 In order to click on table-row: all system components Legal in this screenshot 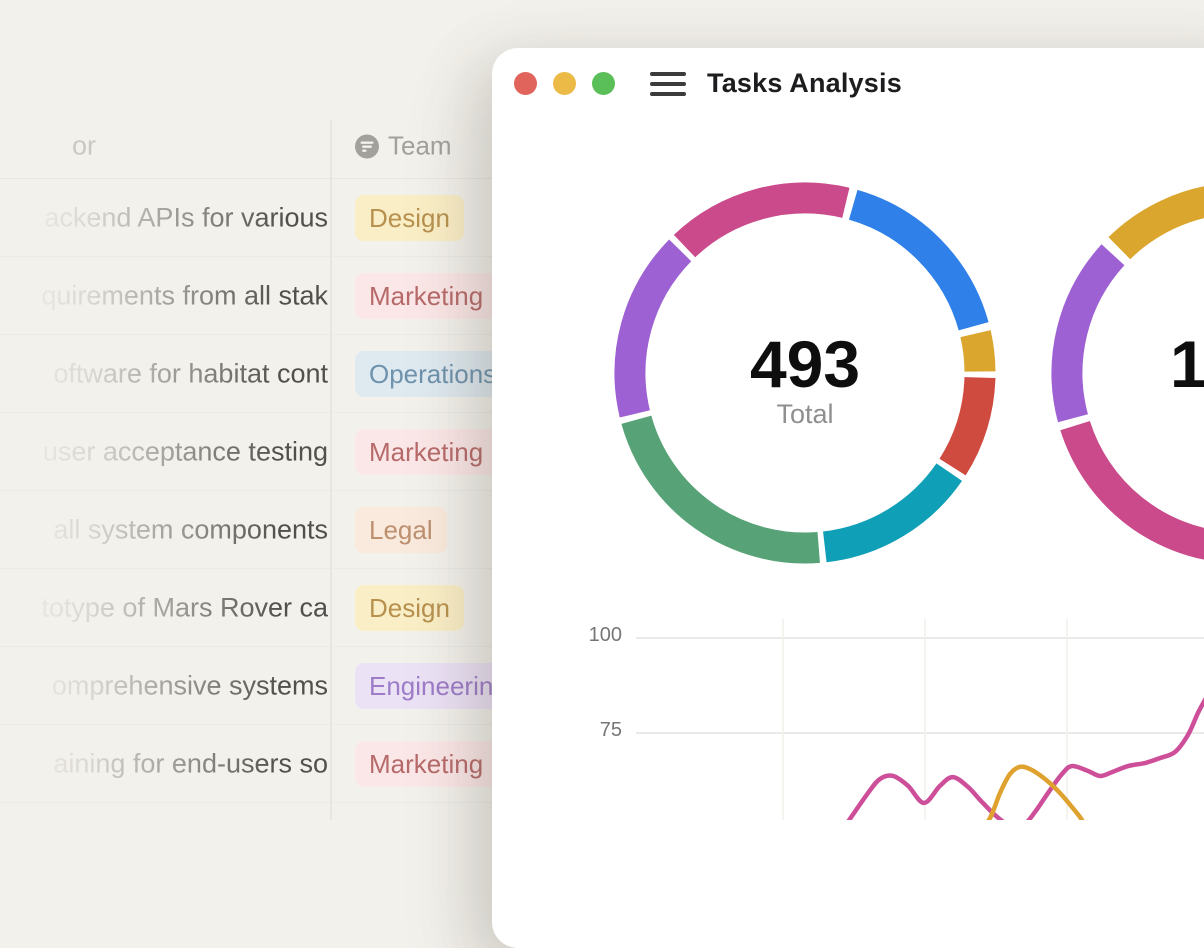, I will do `click(246, 530)`.